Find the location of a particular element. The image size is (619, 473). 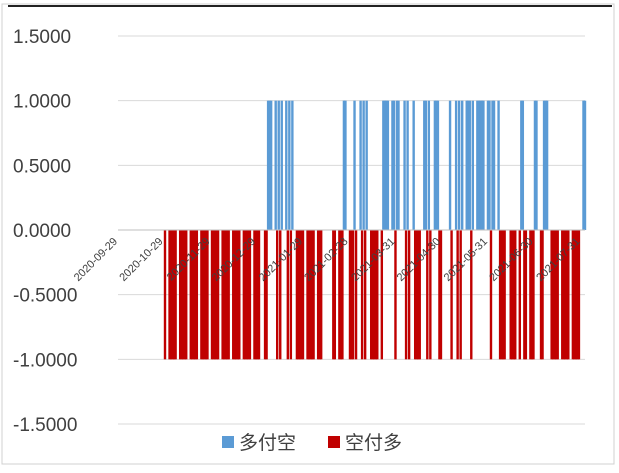

legend-label: 多付空 is located at coordinates (267, 443).